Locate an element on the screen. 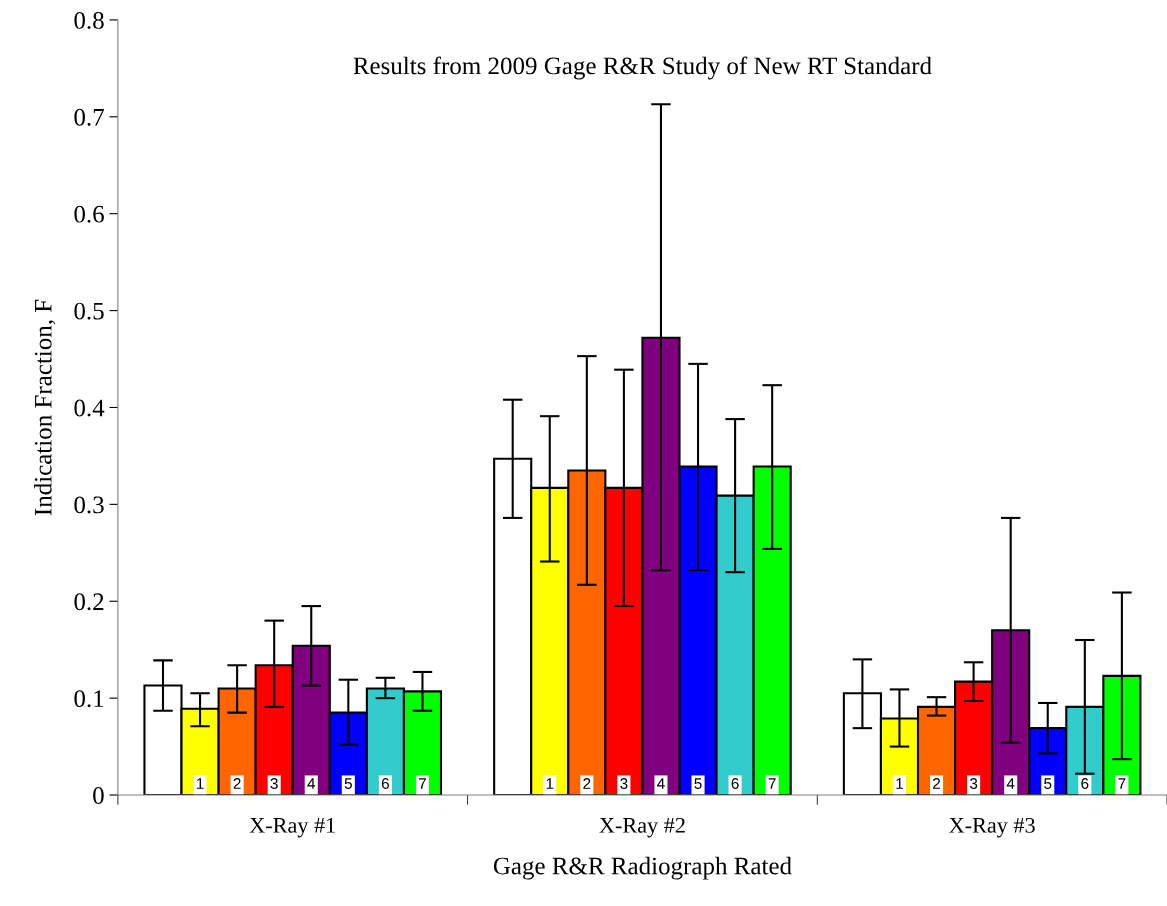  x-axis-title: Gage R&R Radiograph Rated is located at coordinates (642, 868).